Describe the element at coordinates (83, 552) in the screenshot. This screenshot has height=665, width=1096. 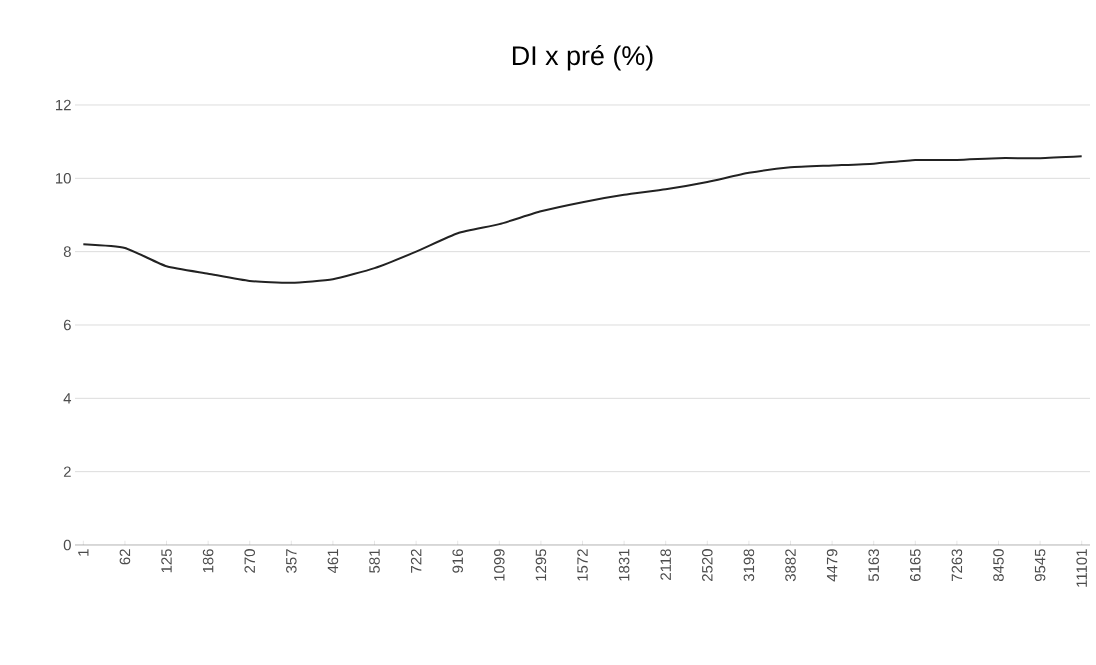
I see `x-tick-label: 1` at that location.